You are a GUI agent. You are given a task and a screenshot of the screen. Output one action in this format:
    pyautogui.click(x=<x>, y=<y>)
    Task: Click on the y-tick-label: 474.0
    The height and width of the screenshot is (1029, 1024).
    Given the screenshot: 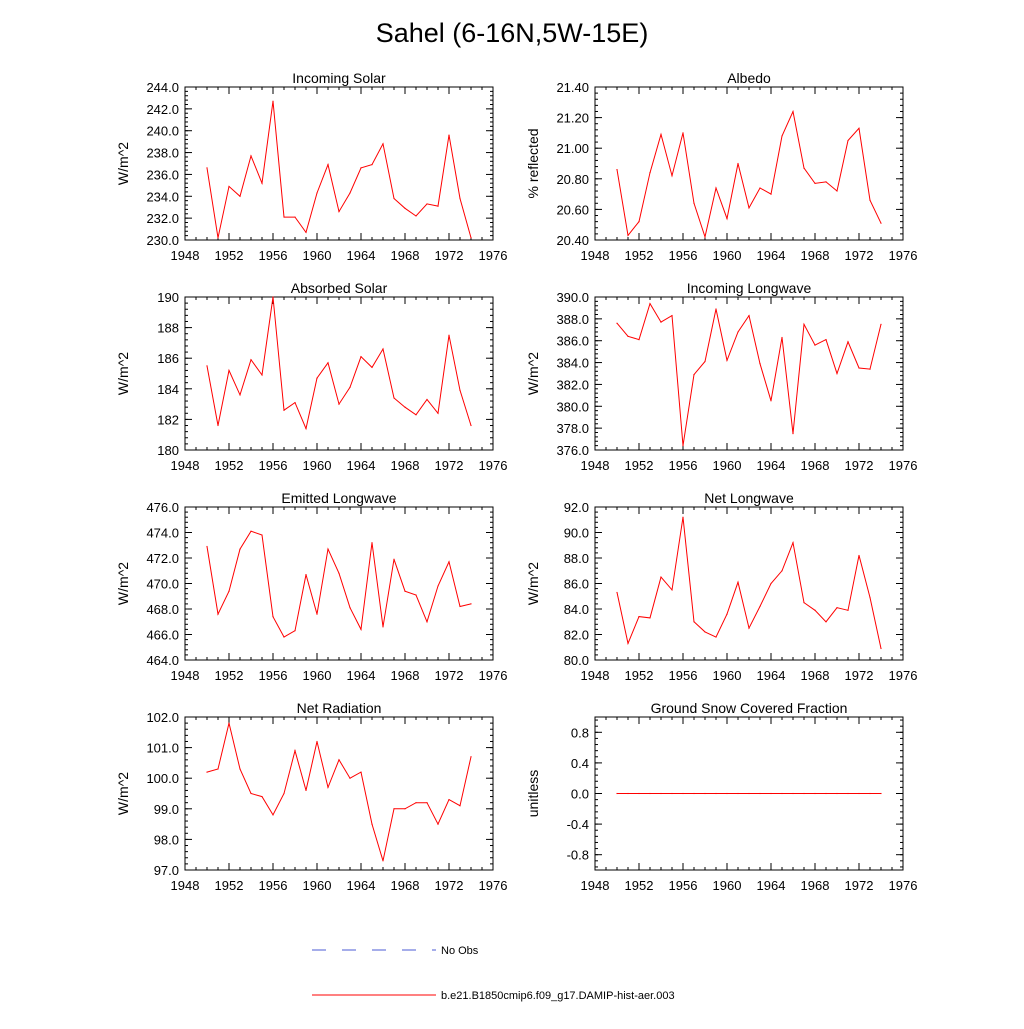 What is the action you would take?
    pyautogui.click(x=162, y=533)
    